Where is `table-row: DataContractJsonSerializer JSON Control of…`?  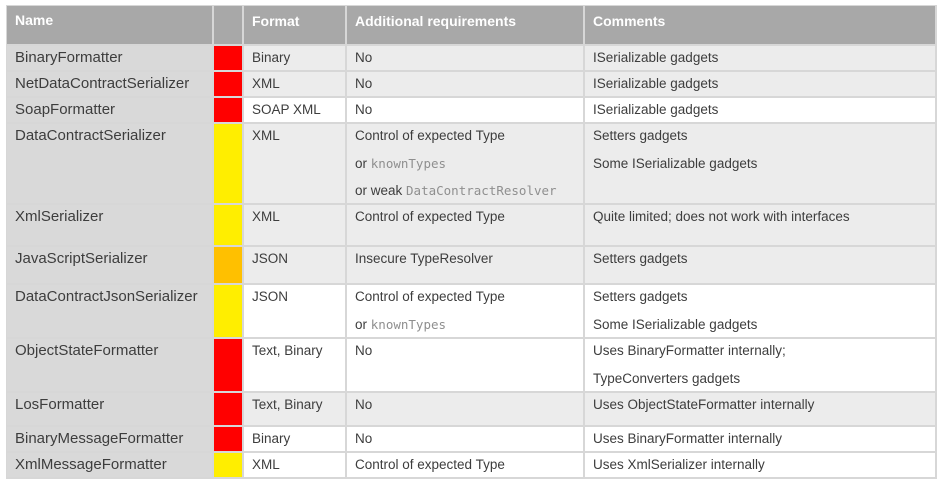
table-row: DataContractJsonSerializer JSON Control of… is located at coordinates (471, 311).